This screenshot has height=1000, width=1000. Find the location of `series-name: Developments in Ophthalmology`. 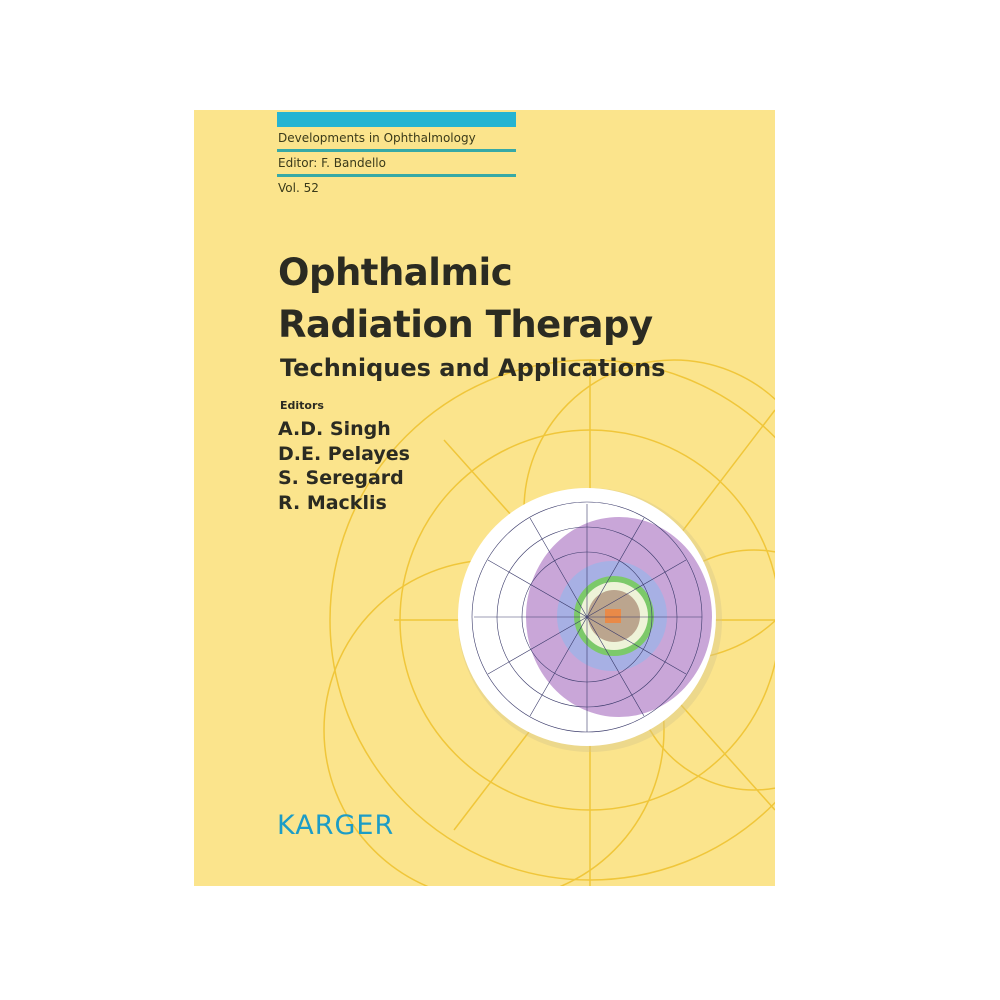

series-name: Developments in Ophthalmology is located at coordinates (377, 138).